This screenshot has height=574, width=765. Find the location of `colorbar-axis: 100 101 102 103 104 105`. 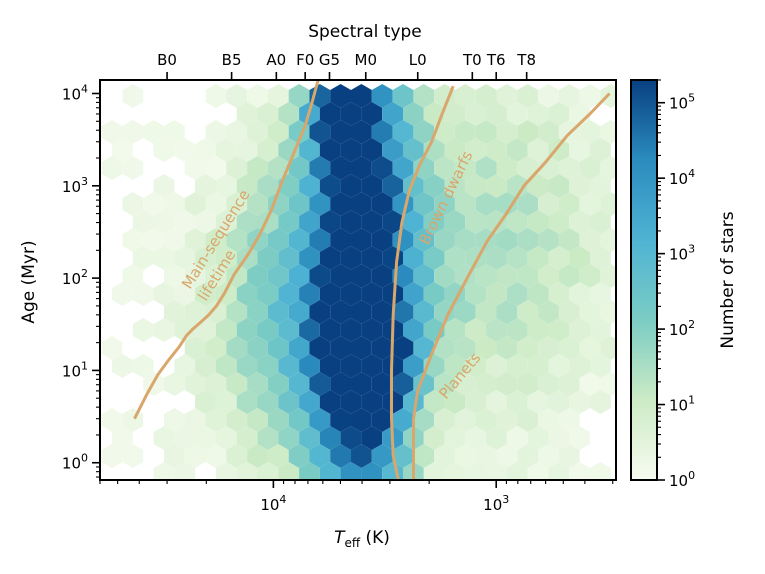

colorbar-axis: 100 101 102 103 104 105 is located at coordinates (676, 284).